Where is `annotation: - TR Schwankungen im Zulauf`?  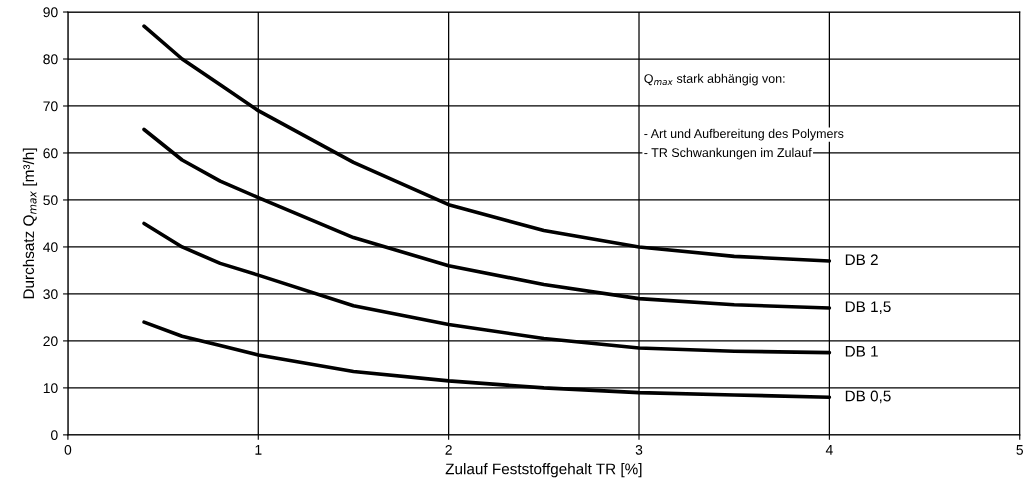 annotation: - TR Schwankungen im Zulauf is located at coordinates (728, 153).